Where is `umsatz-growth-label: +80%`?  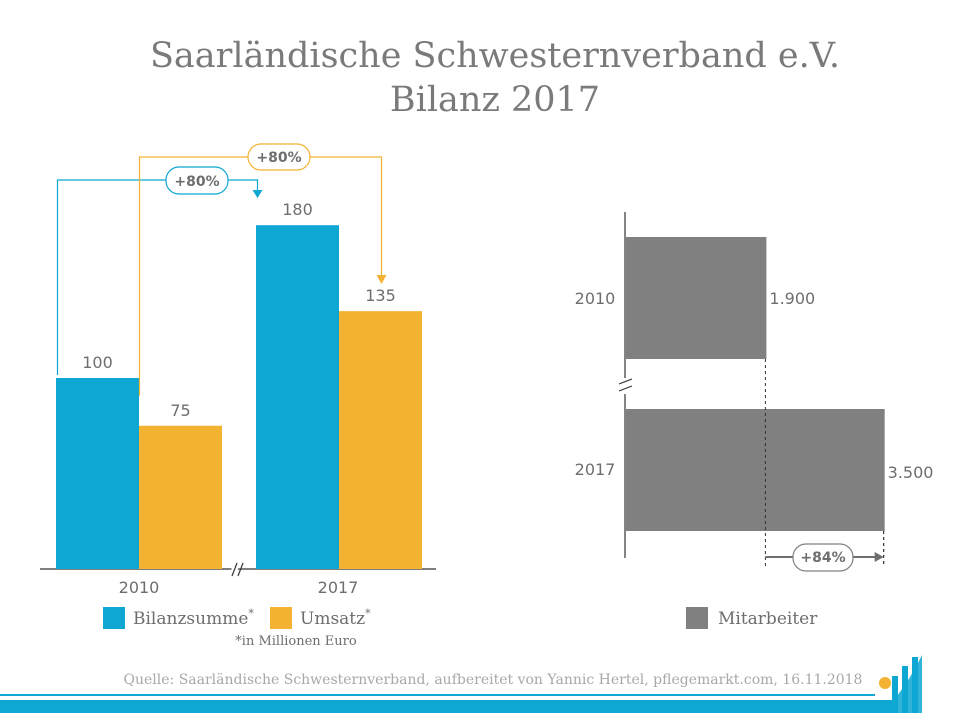
umsatz-growth-label: +80% is located at coordinates (278, 158).